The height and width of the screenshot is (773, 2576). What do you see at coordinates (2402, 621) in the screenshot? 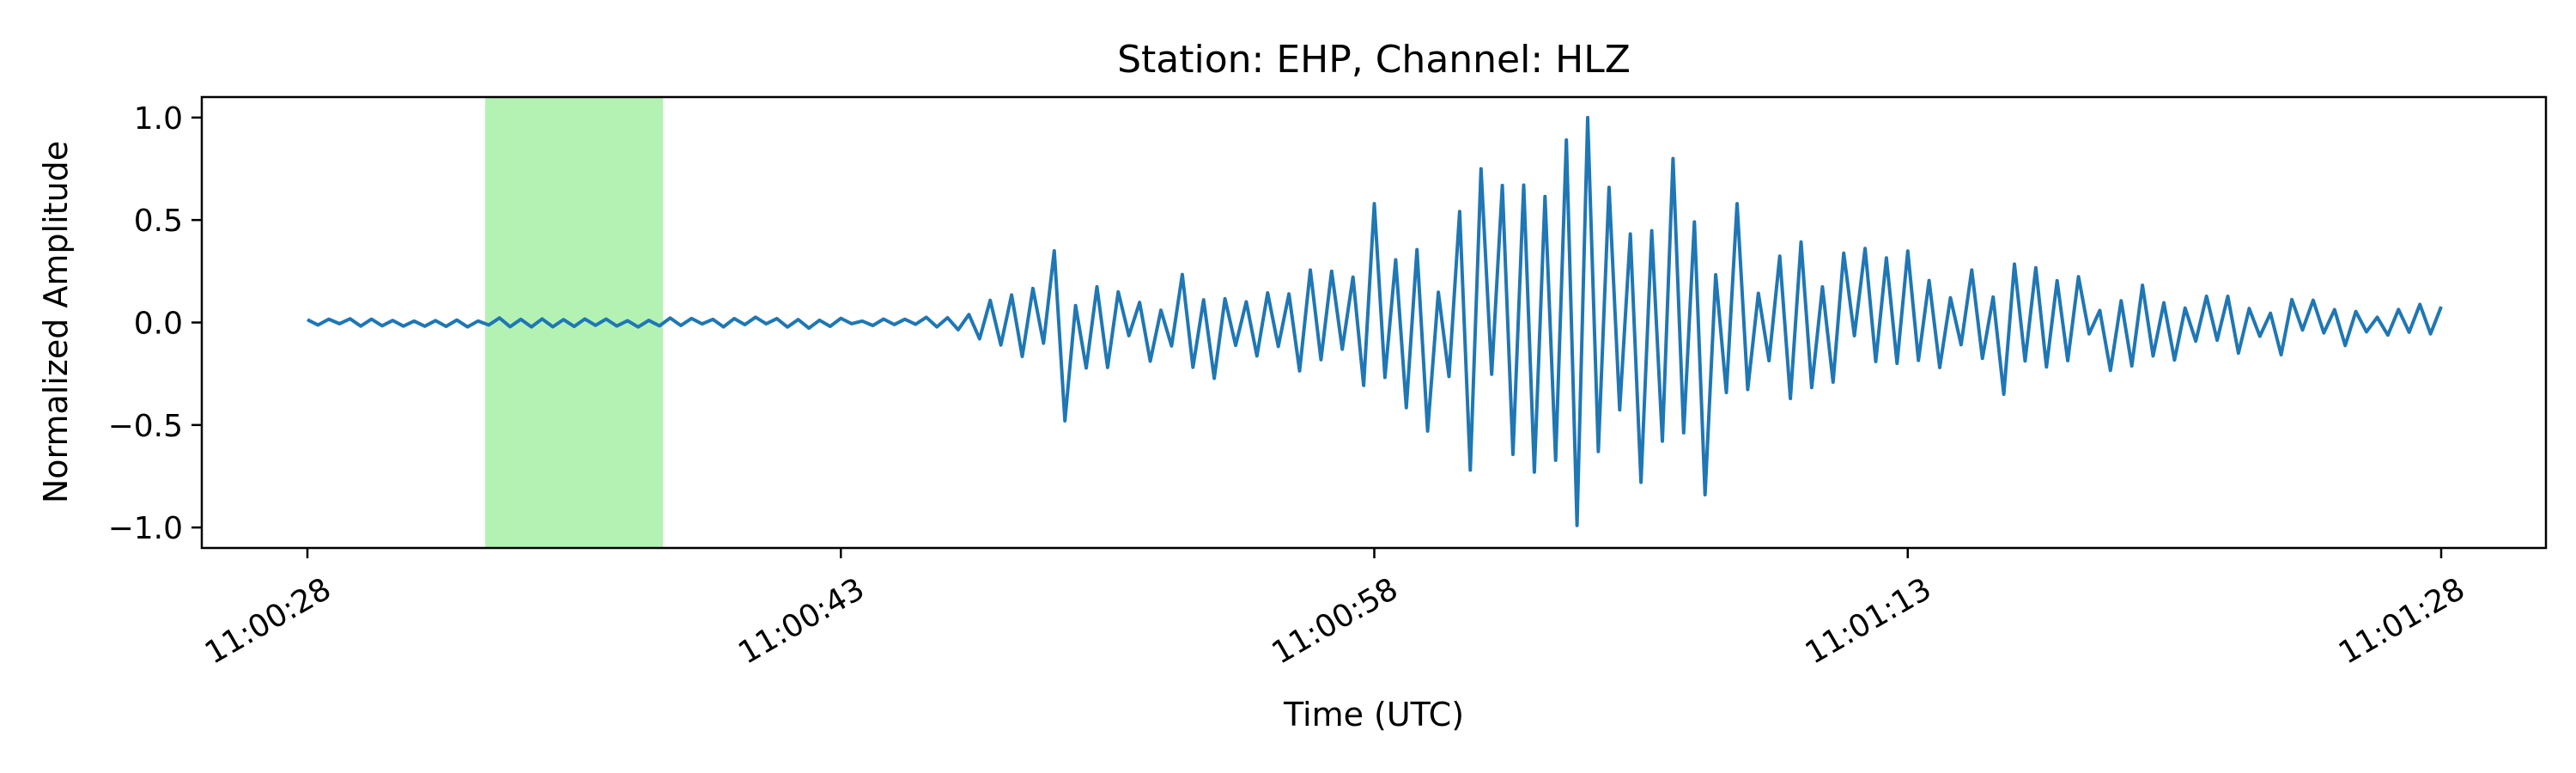
I see `x-tick-label: 11:01:28` at bounding box center [2402, 621].